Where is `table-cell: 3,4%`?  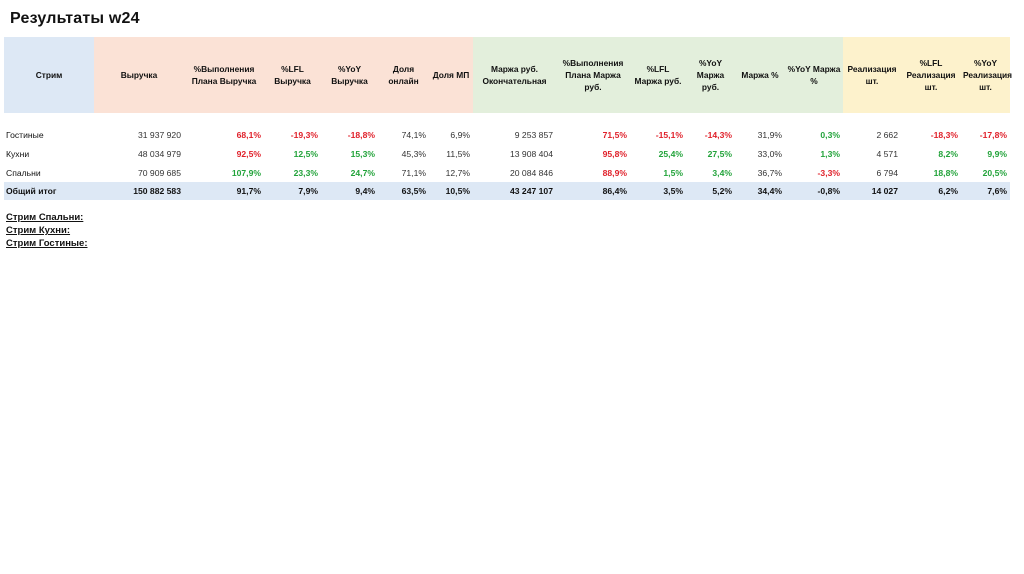
table-cell: 3,4% is located at coordinates (722, 172).